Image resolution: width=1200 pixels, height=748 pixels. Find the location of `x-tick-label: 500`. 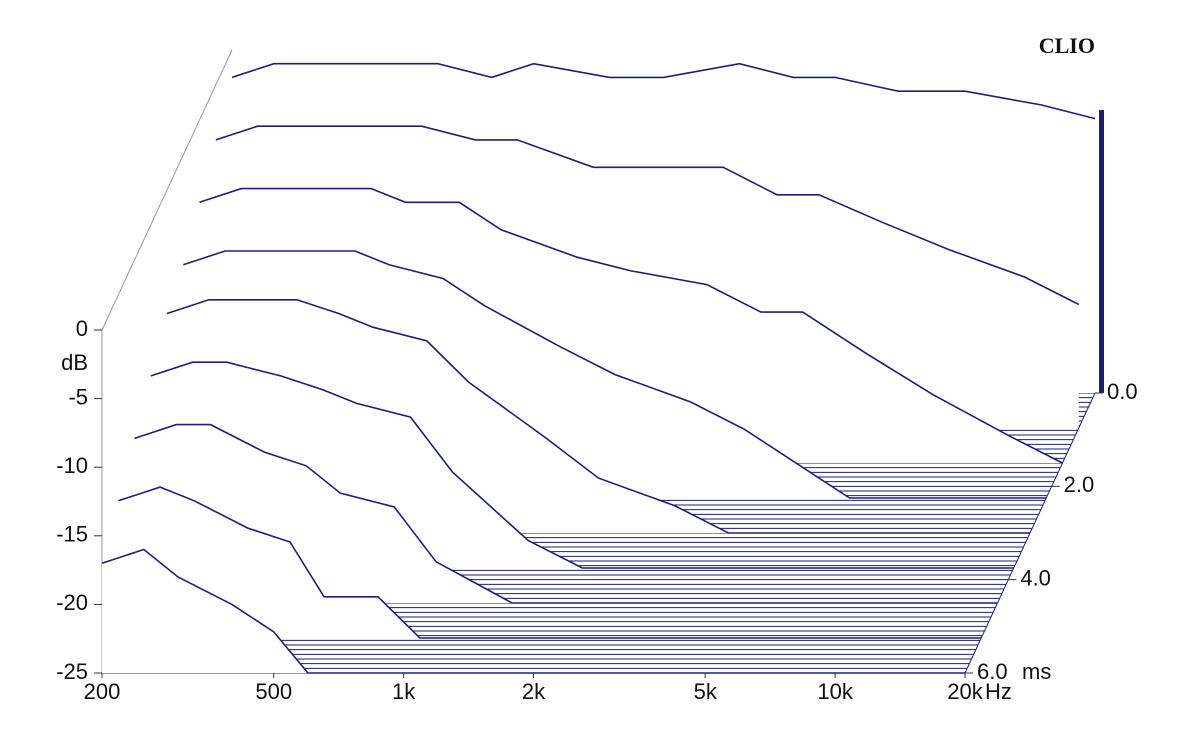

x-tick-label: 500 is located at coordinates (273, 691).